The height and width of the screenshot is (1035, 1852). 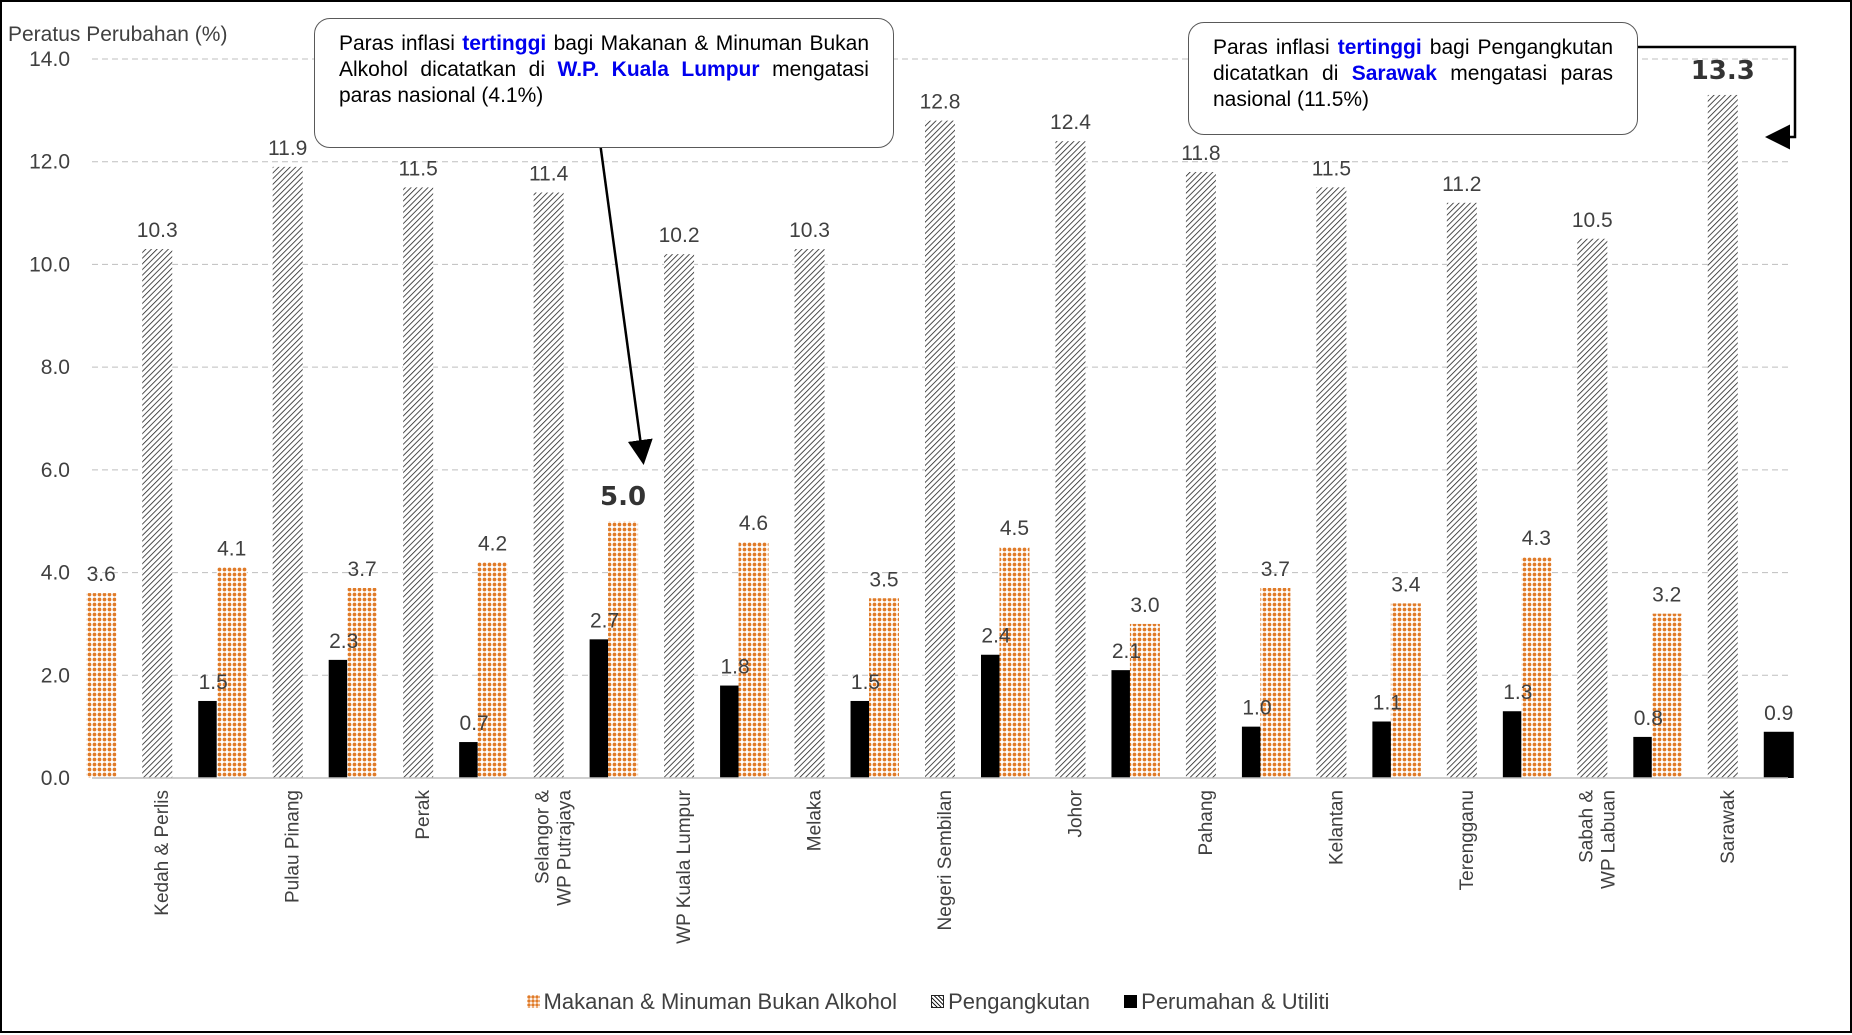 What do you see at coordinates (1666, 595) in the screenshot?
I see `data-label: 3.2` at bounding box center [1666, 595].